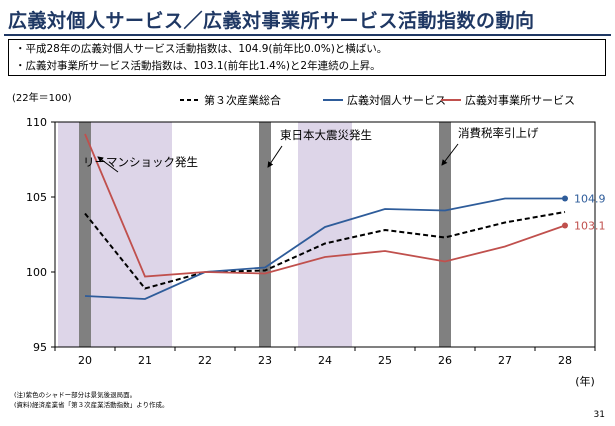  Describe the element at coordinates (145, 360) in the screenshot. I see `x-tick-label-1: 21` at that location.